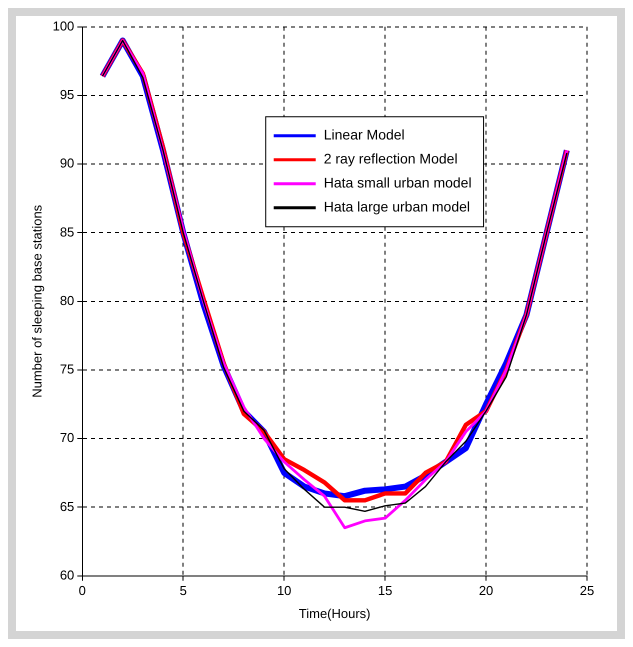  What do you see at coordinates (284, 590) in the screenshot?
I see `x-tick-label: 10` at bounding box center [284, 590].